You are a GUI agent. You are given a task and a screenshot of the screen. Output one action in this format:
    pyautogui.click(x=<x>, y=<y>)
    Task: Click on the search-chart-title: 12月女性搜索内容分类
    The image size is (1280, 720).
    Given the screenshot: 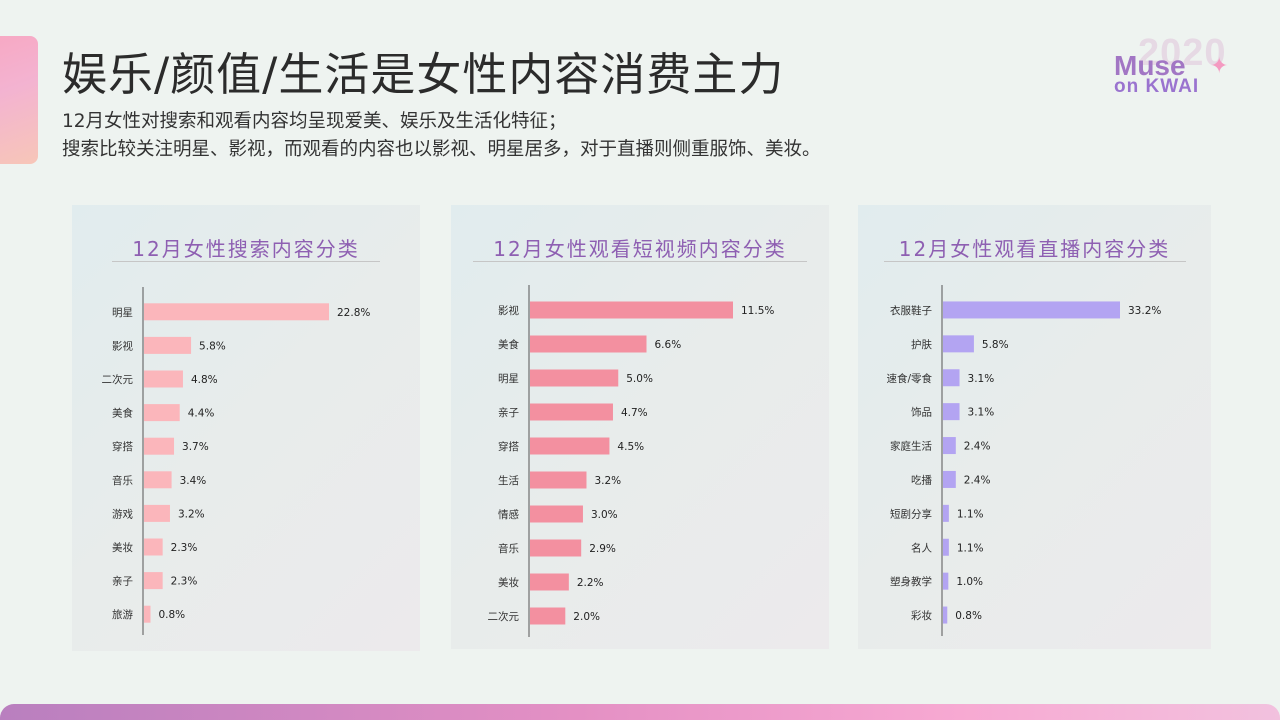 What is the action you would take?
    pyautogui.click(x=246, y=249)
    